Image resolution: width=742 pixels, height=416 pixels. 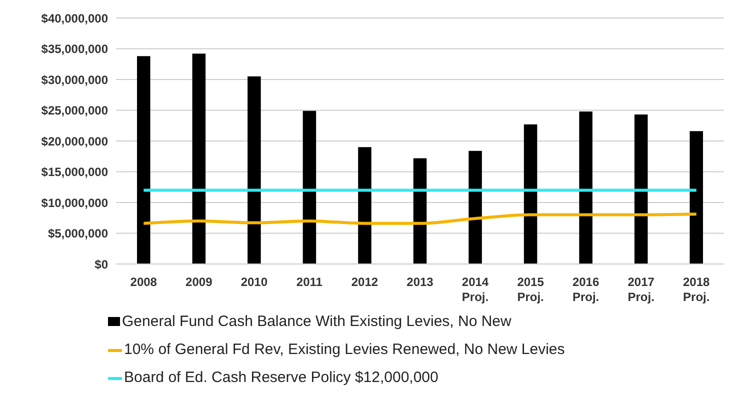 I want to click on line-series, so click(x=420, y=218).